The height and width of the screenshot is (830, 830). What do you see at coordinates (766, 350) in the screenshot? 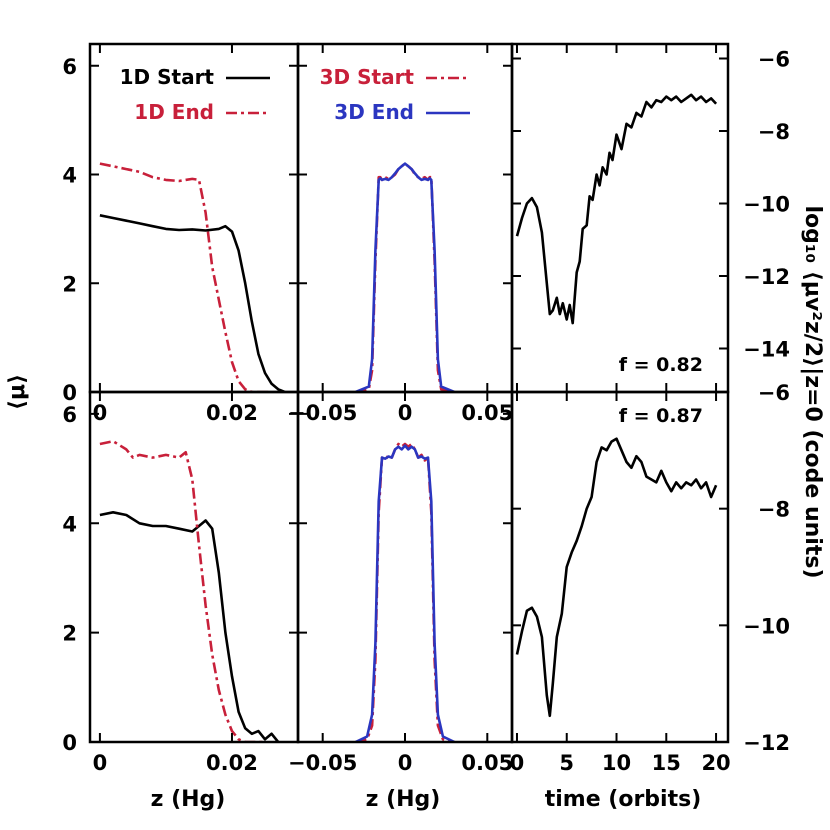
I see `y-tick-label: −14` at bounding box center [766, 350].